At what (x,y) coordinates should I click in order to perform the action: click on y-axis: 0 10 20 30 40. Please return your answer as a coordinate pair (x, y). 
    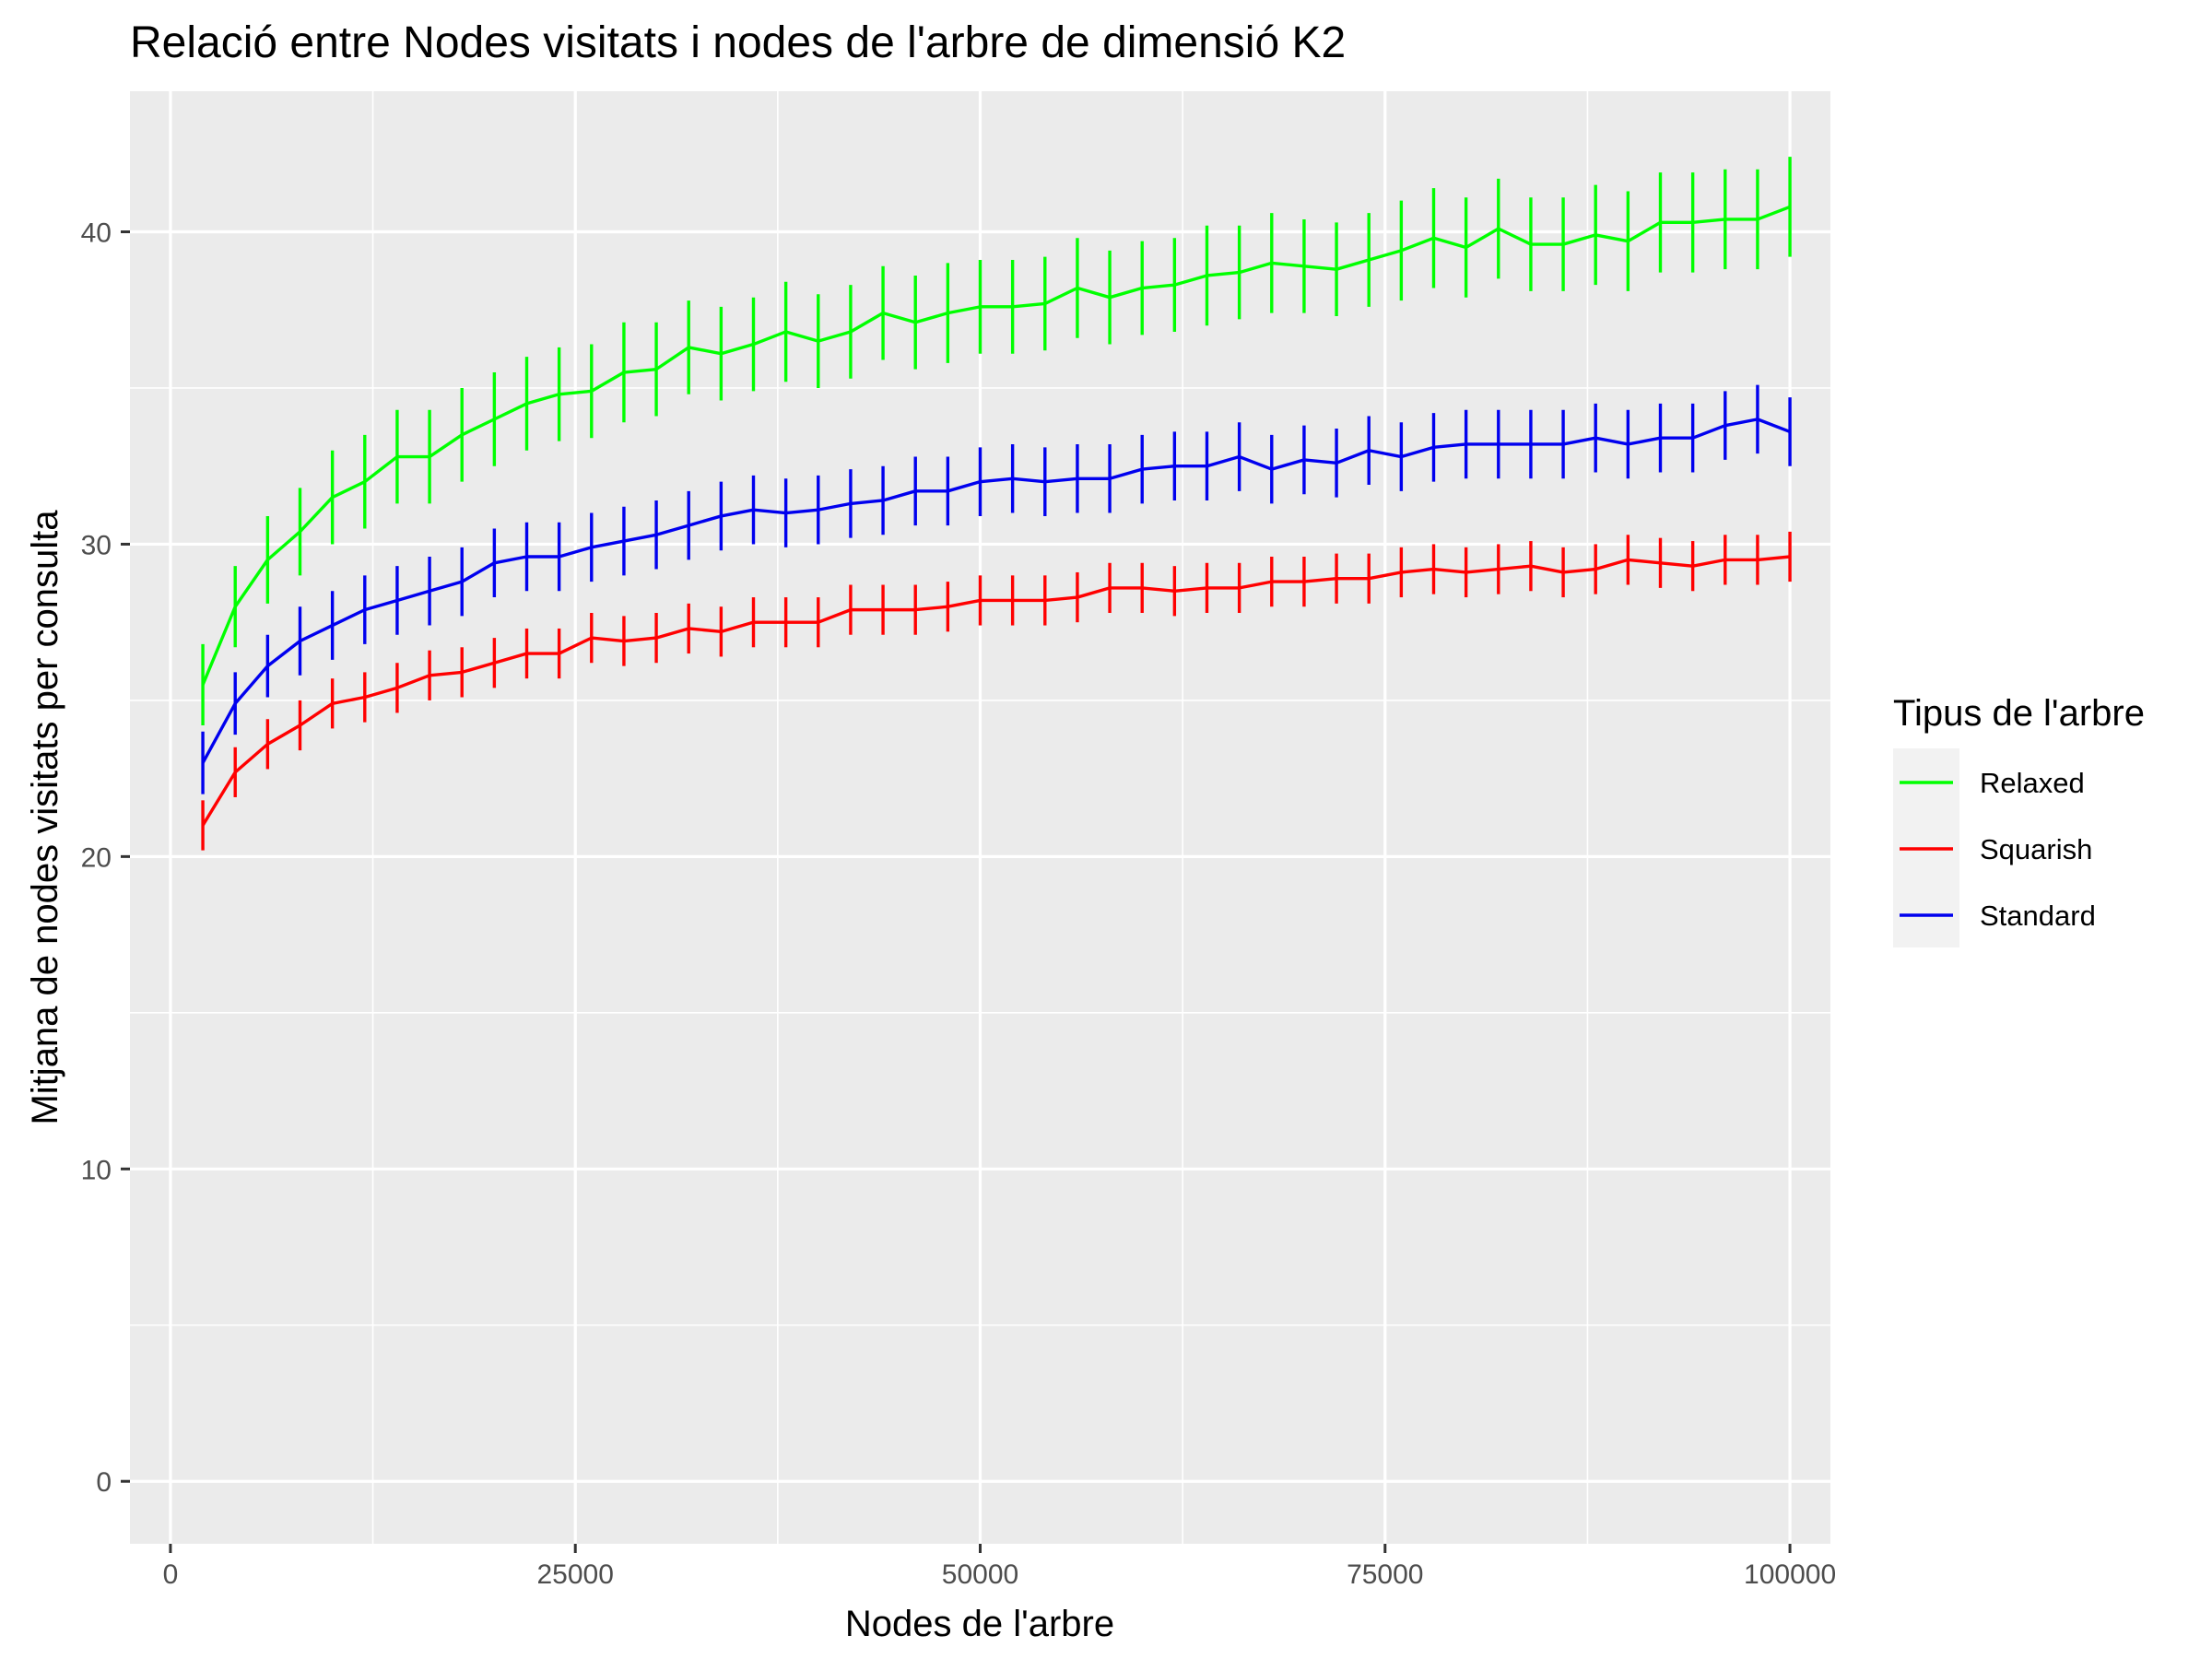
    Looking at the image, I should click on (105, 858).